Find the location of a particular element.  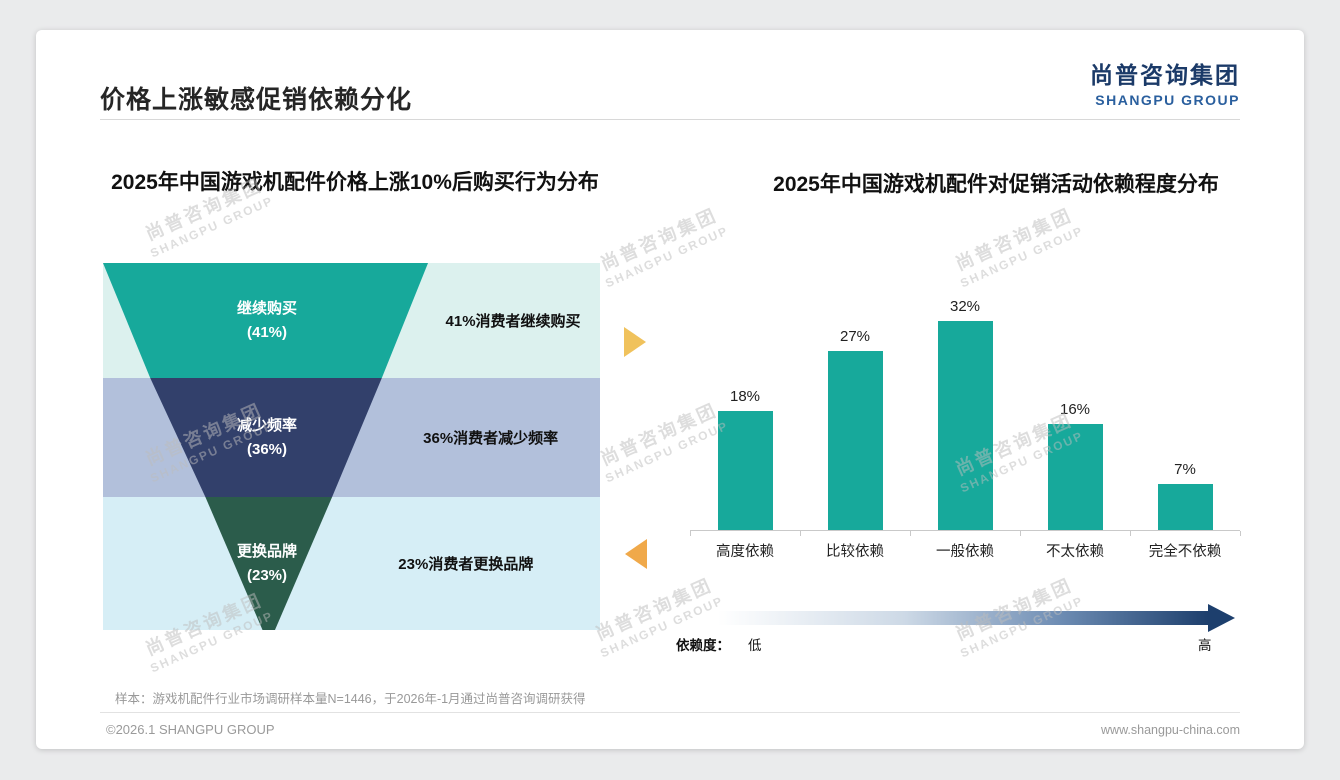

arrow-left-icon is located at coordinates (636, 554).